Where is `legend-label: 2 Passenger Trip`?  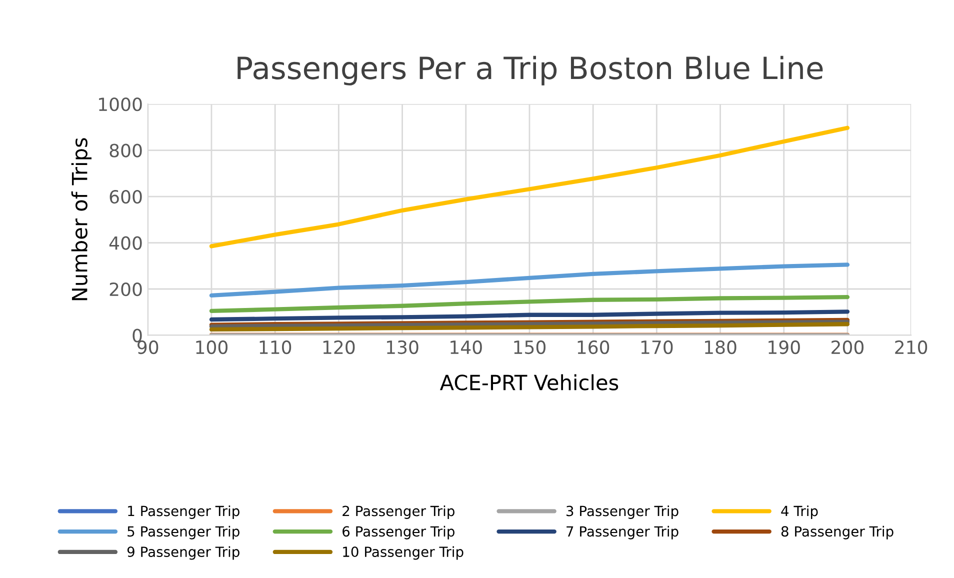 legend-label: 2 Passenger Trip is located at coordinates (398, 512).